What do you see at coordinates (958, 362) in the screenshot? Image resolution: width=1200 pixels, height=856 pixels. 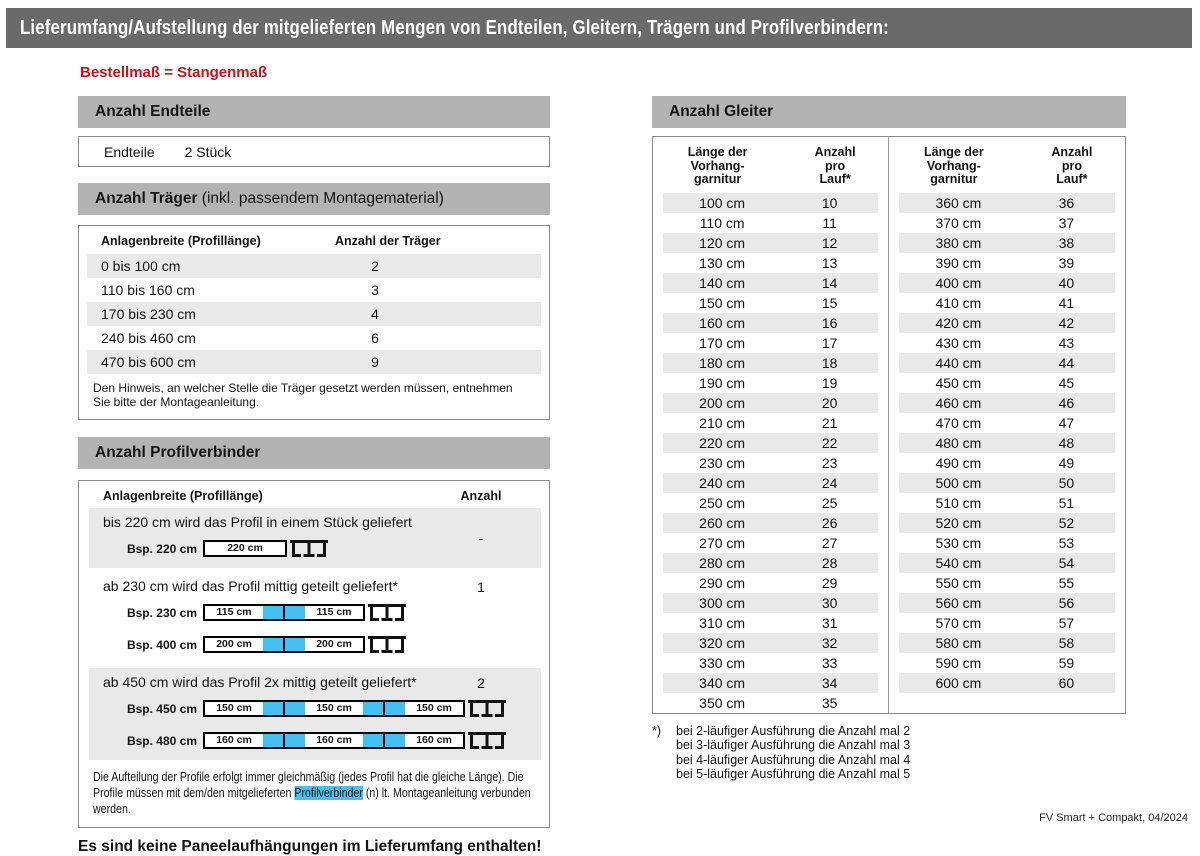 I see `gleiter-length: 440 cm` at bounding box center [958, 362].